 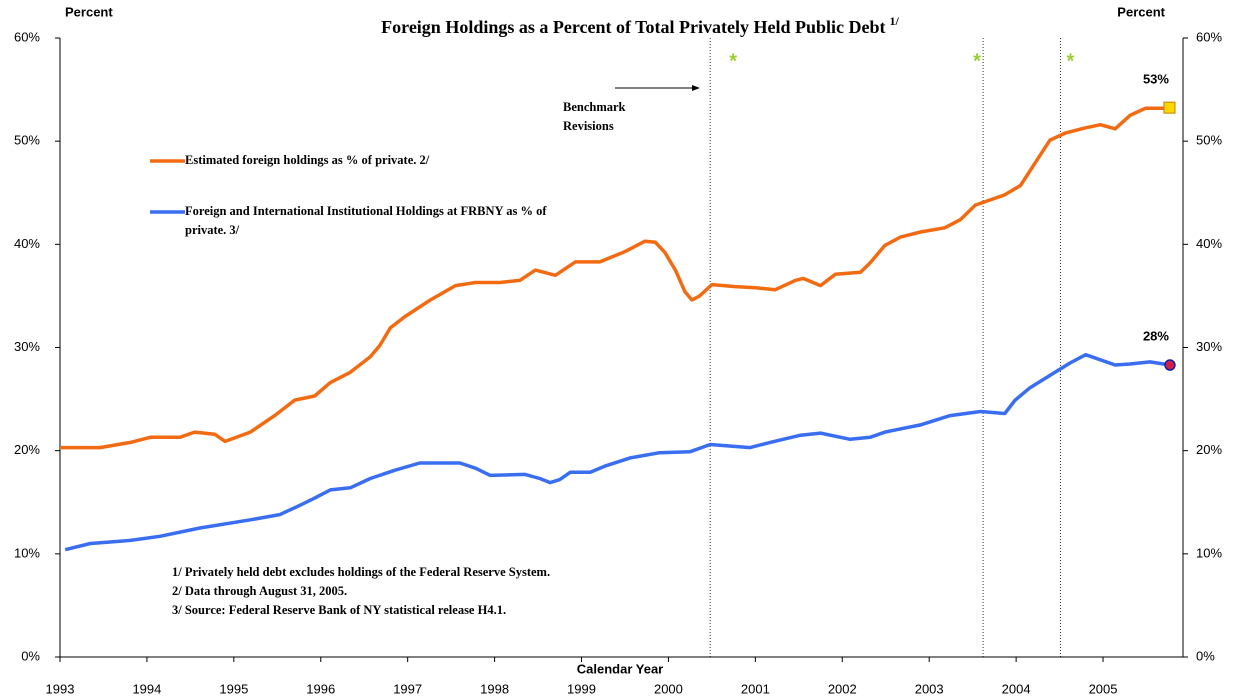 What do you see at coordinates (320, 688) in the screenshot?
I see `x-tick-label: 1996` at bounding box center [320, 688].